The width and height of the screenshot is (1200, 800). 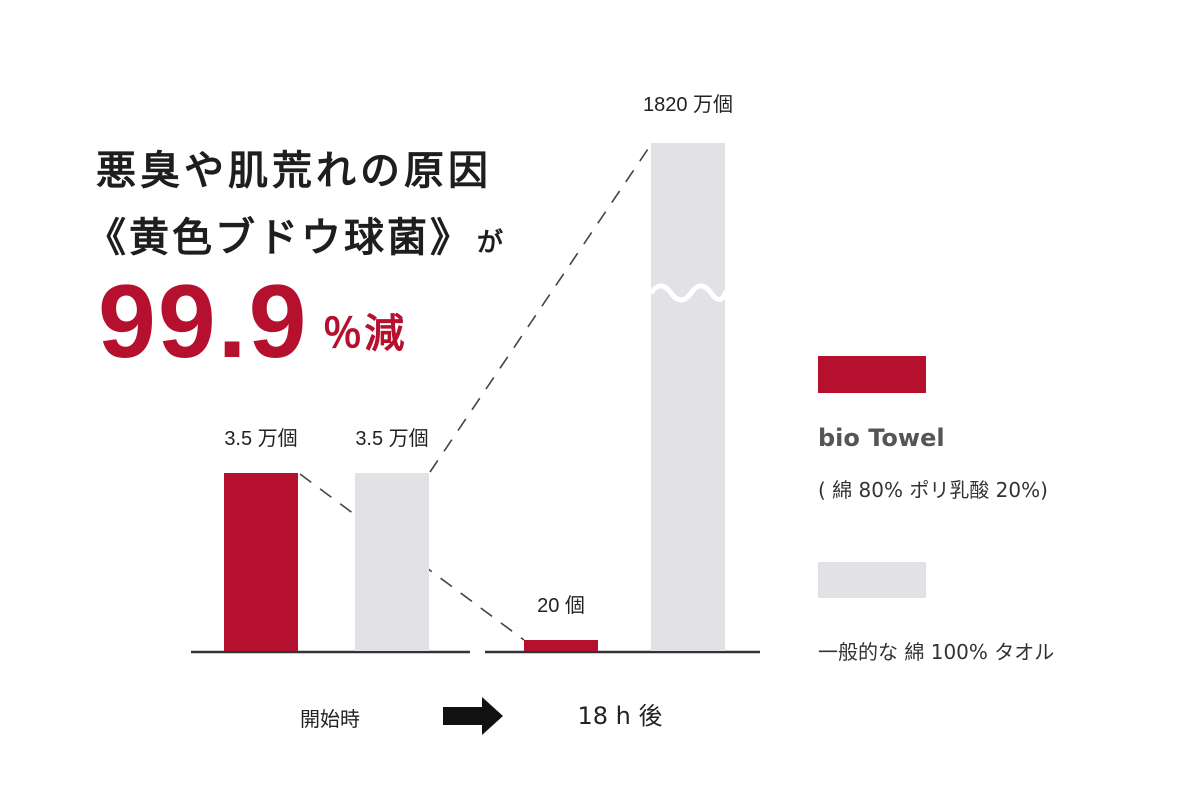 I want to click on group-label-start: 開始時, so click(x=330, y=719).